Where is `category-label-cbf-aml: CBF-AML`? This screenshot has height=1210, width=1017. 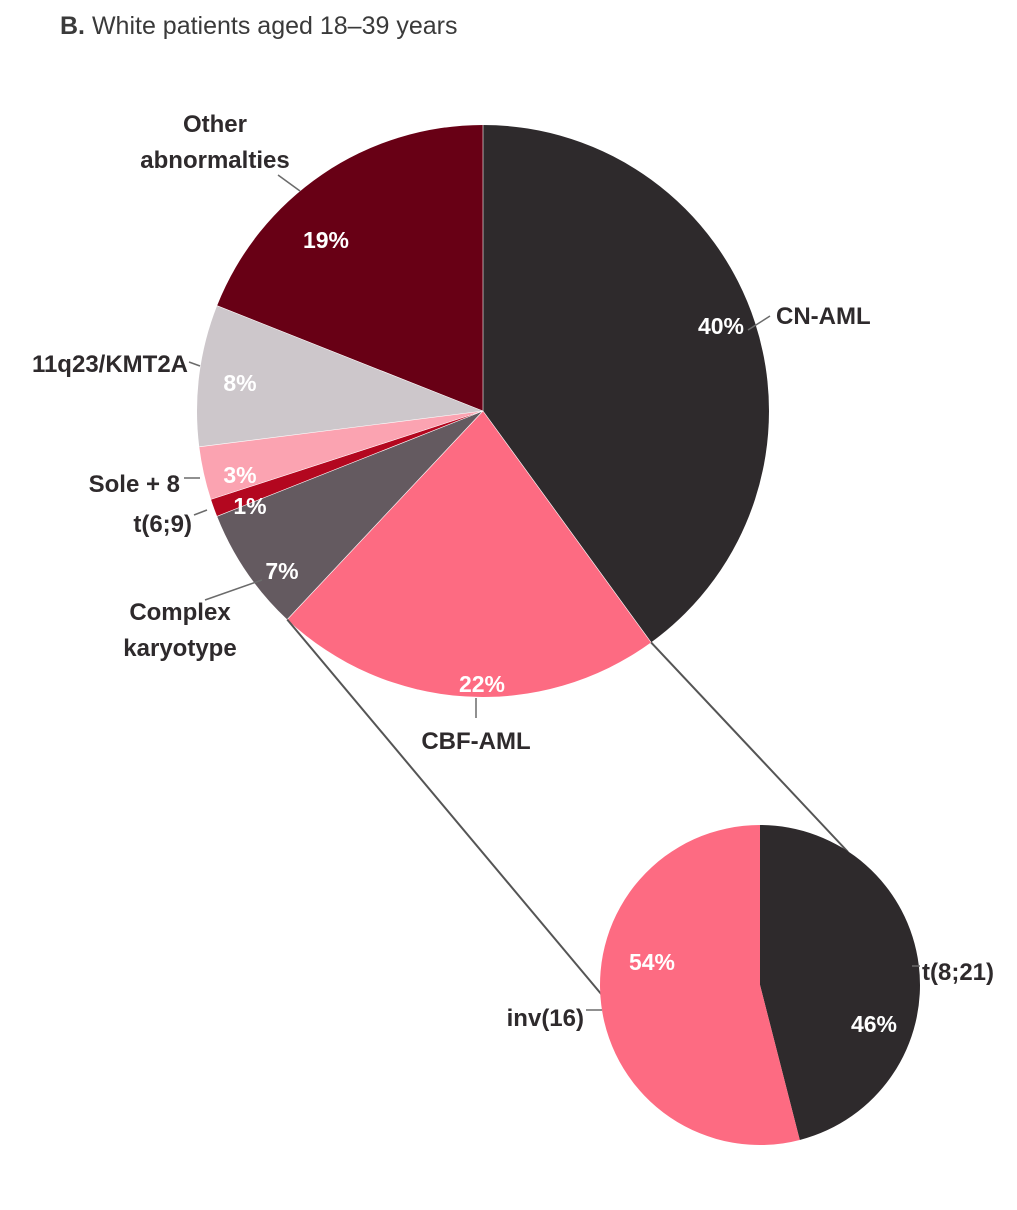
category-label-cbf-aml: CBF-AML is located at coordinates (475, 741).